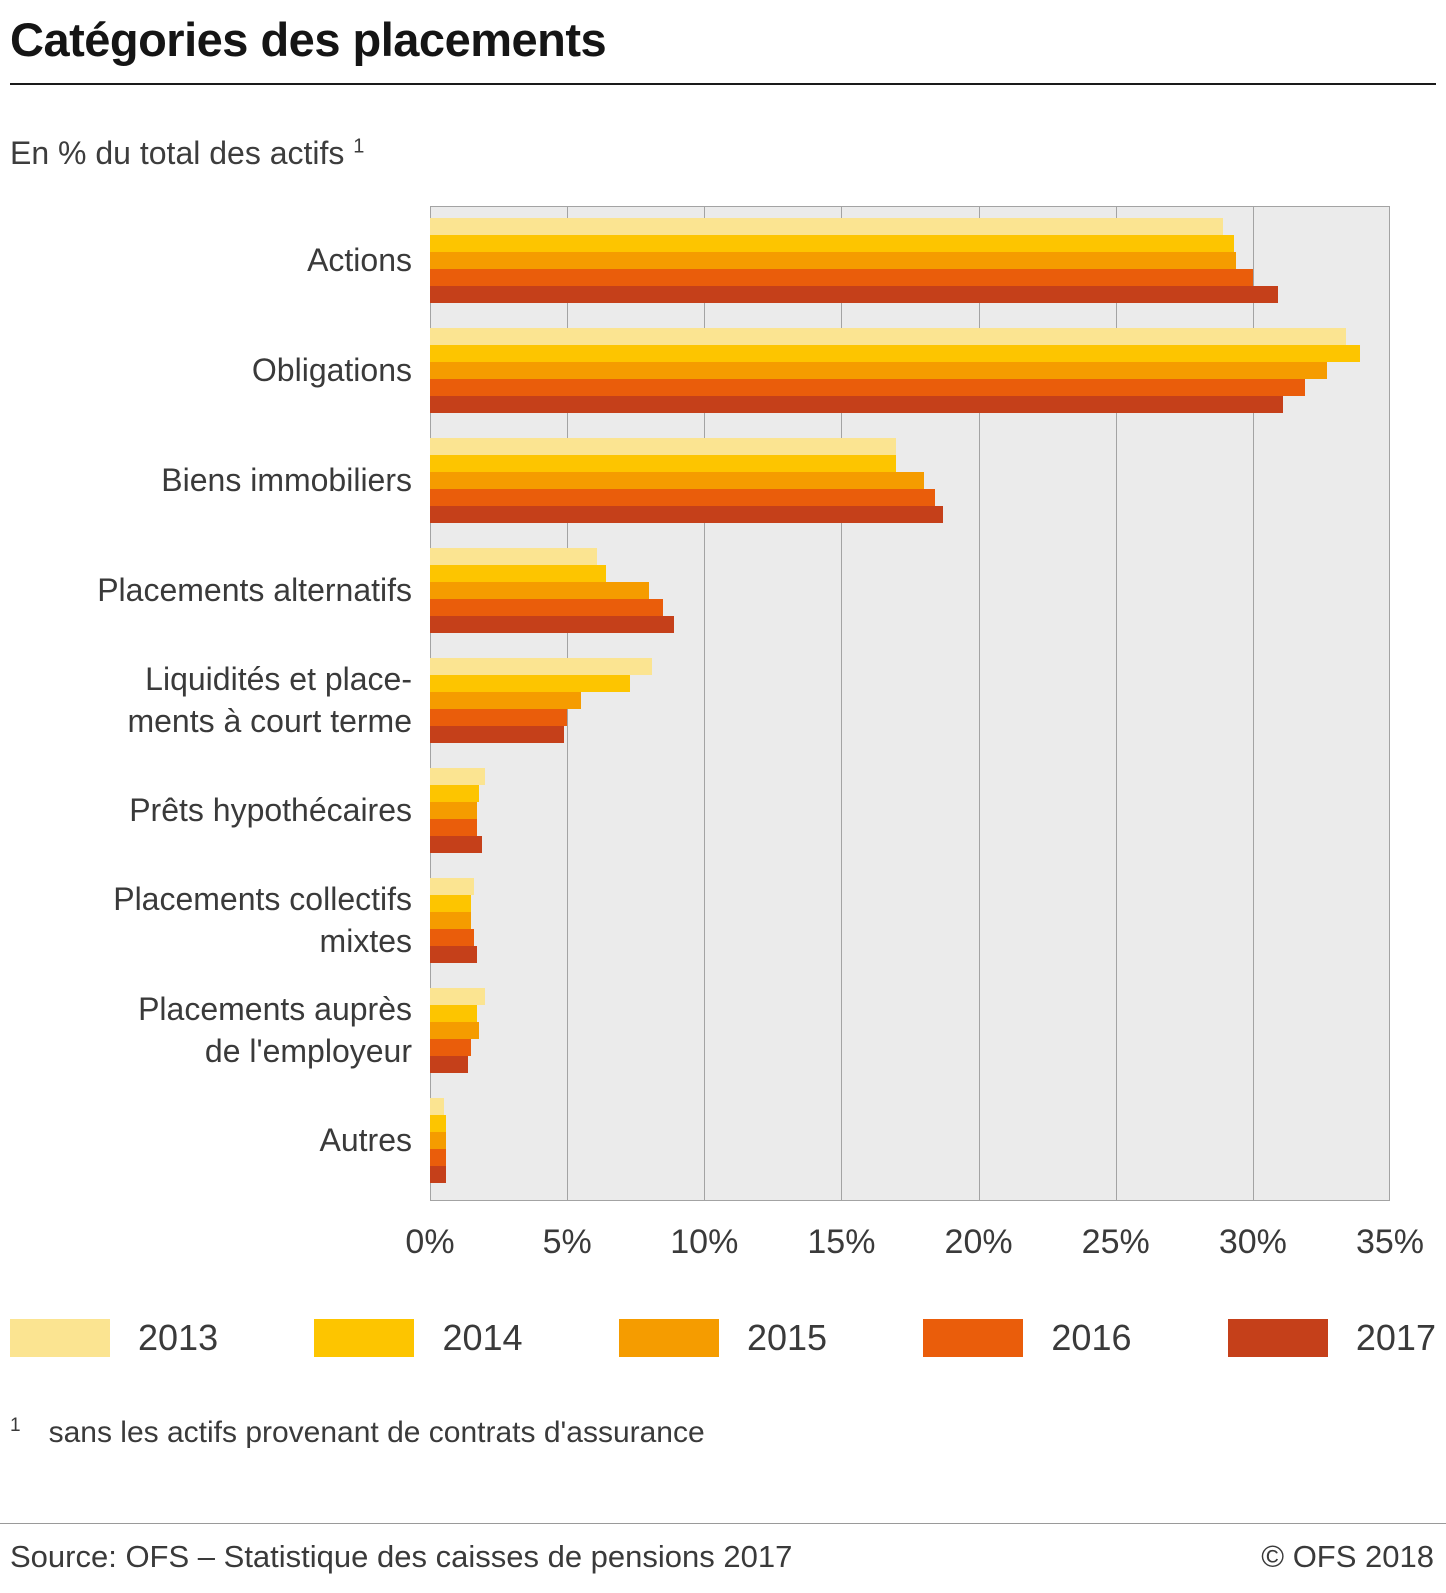 This screenshot has width=1446, height=1593. What do you see at coordinates (365, 1139) in the screenshot?
I see `category-label: Autres` at bounding box center [365, 1139].